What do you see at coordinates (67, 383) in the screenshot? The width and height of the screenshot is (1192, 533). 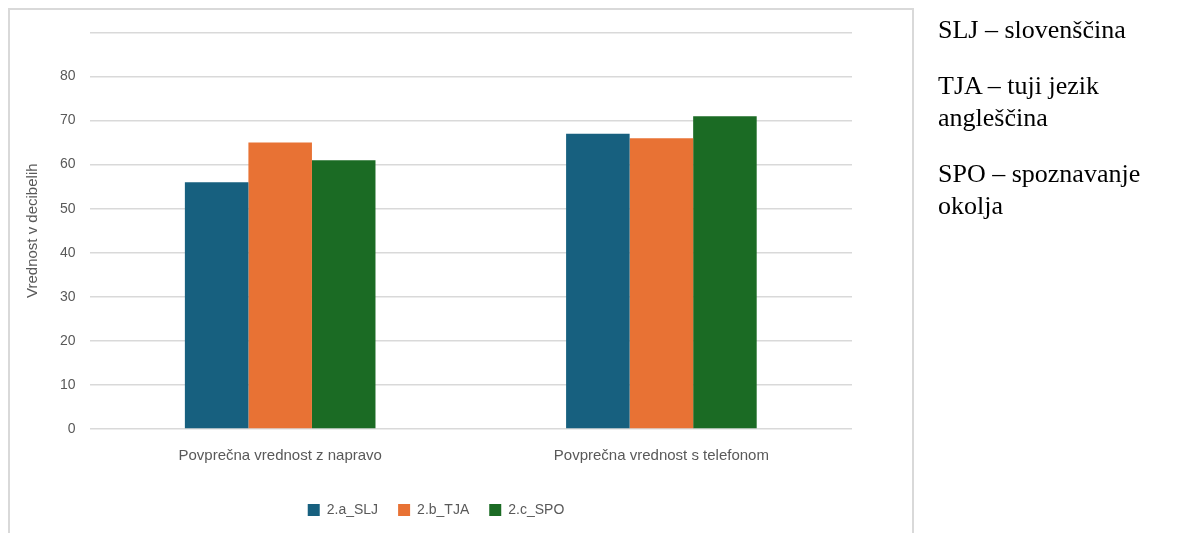 I see `y-tick-label: 10` at bounding box center [67, 383].